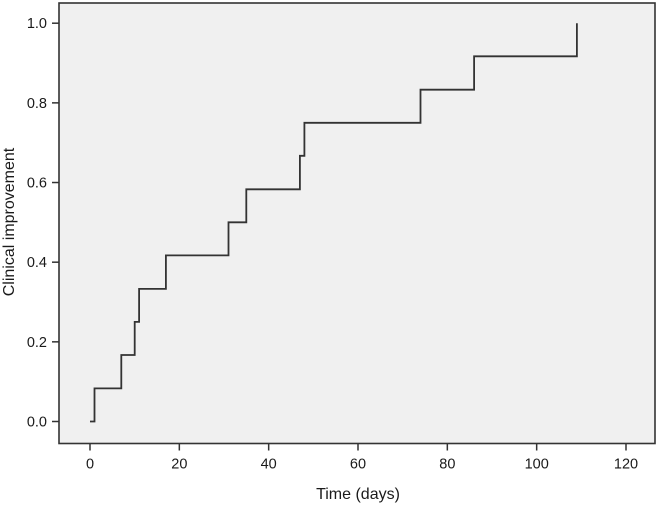 Image resolution: width=659 pixels, height=505 pixels. I want to click on y-axis-title: Clinical improvement, so click(9, 221).